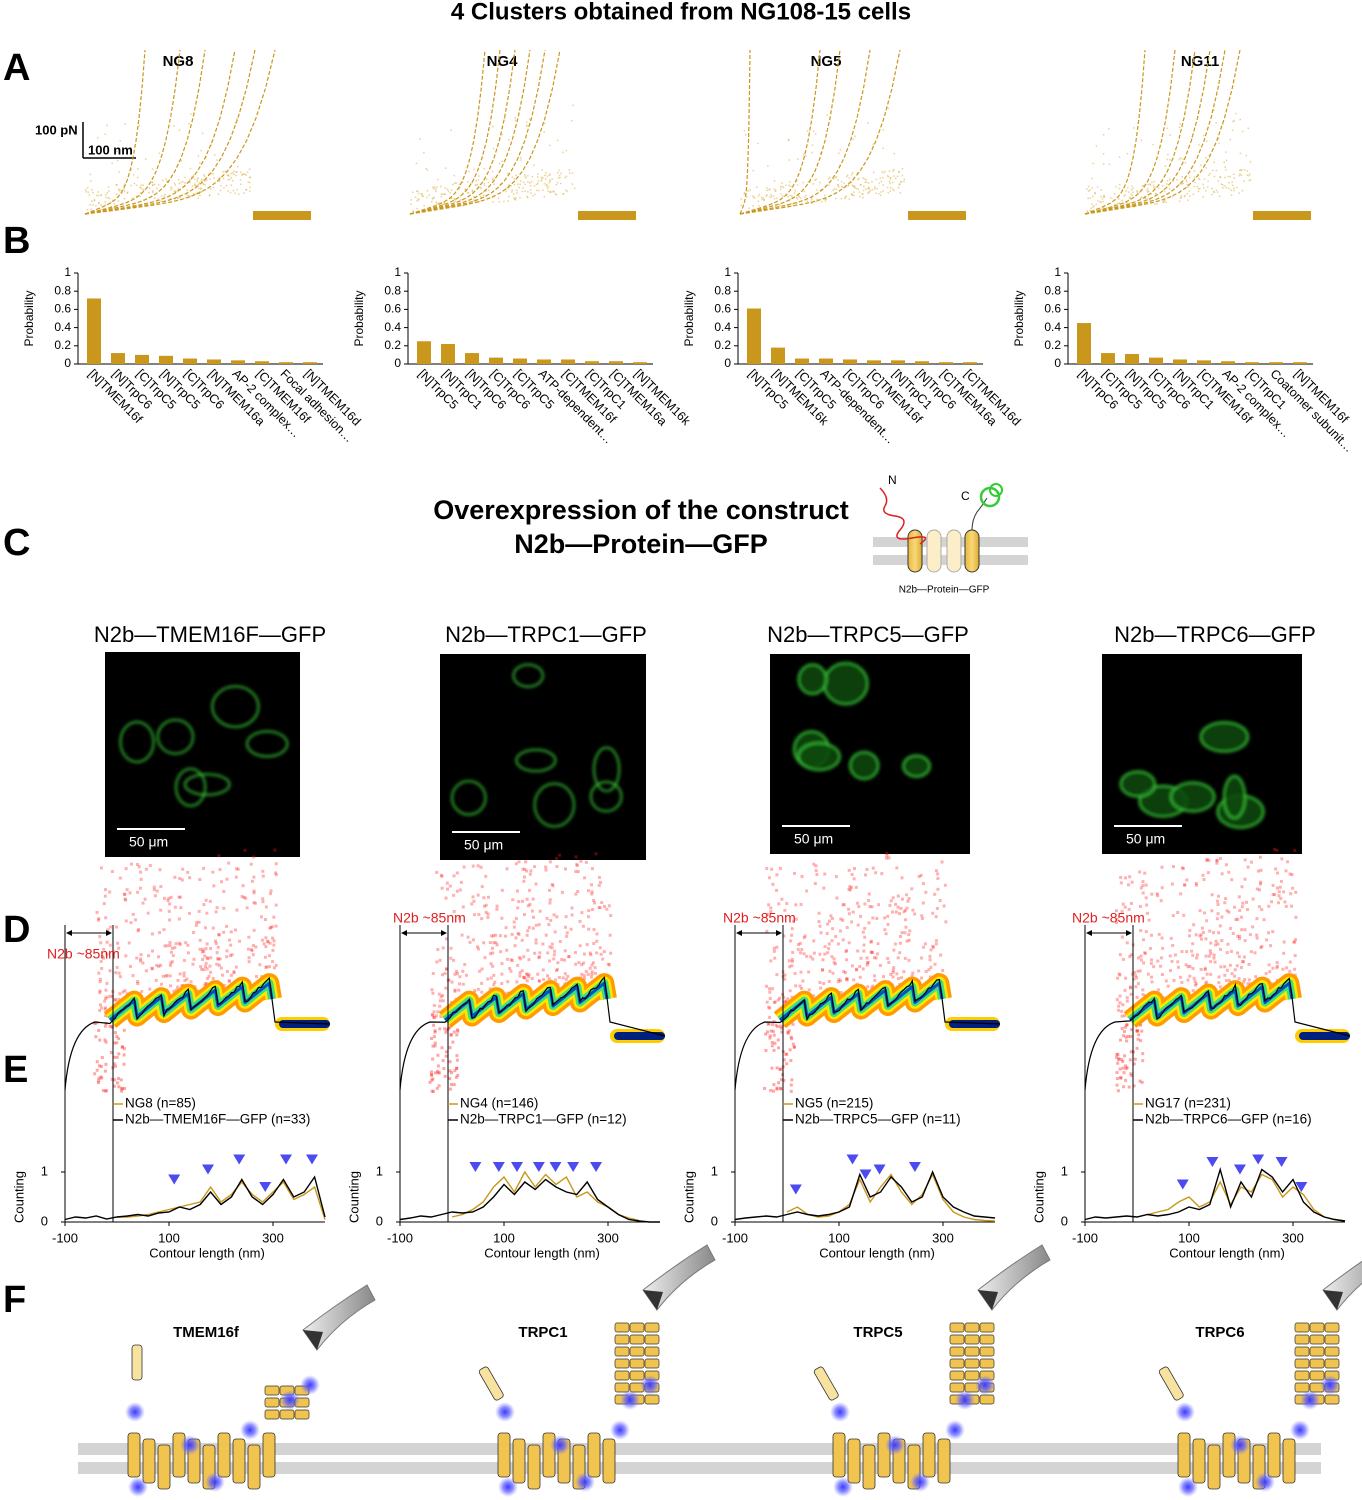  What do you see at coordinates (206, 1332) in the screenshot?
I see `protein-label: TMEM16f` at bounding box center [206, 1332].